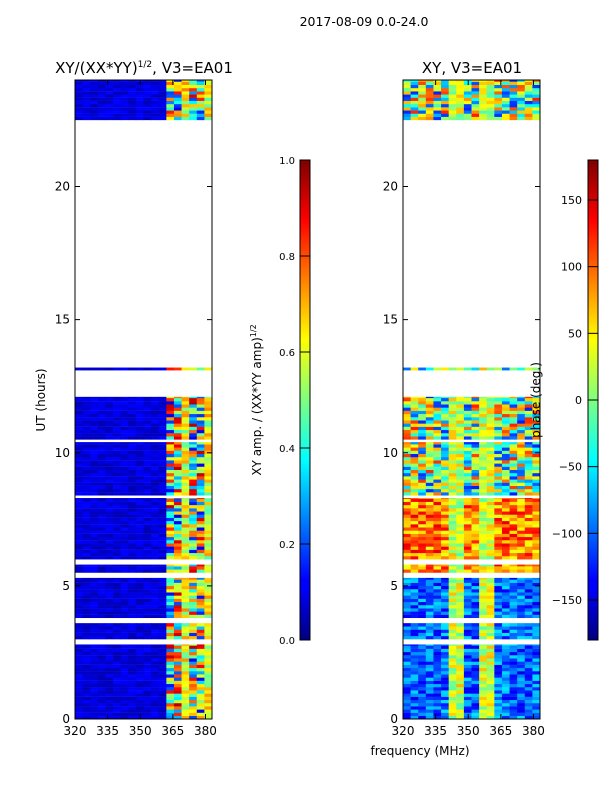 The image size is (600, 800). What do you see at coordinates (287, 353) in the screenshot?
I see `colorbar-tick-label: 0.6` at bounding box center [287, 353].